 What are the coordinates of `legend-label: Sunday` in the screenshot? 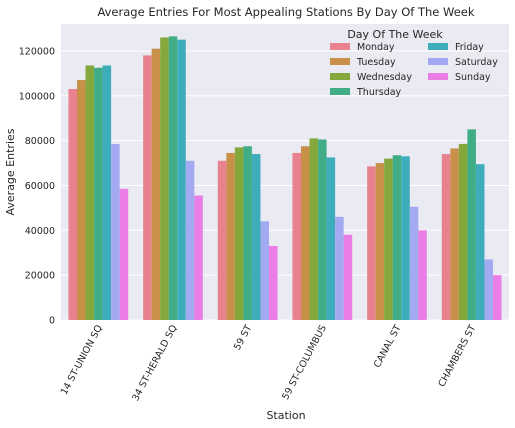 It's located at (473, 77).